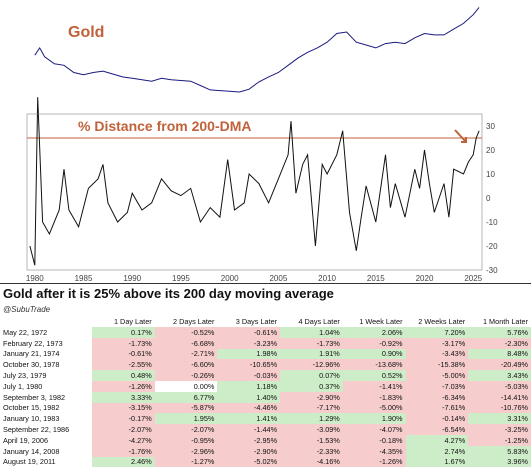  Describe the element at coordinates (311, 440) in the screenshot. I see `return-cell: -1.53%` at that location.